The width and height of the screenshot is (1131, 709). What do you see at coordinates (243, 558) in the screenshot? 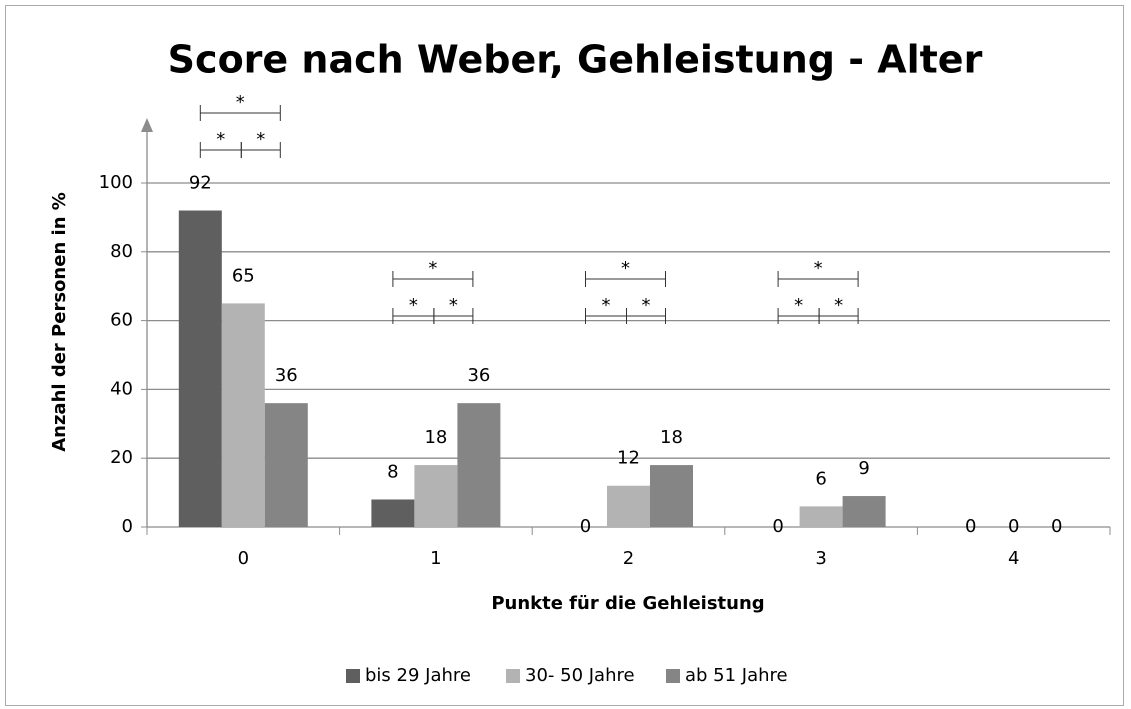
I see `x-tick-label: 0` at bounding box center [243, 558].